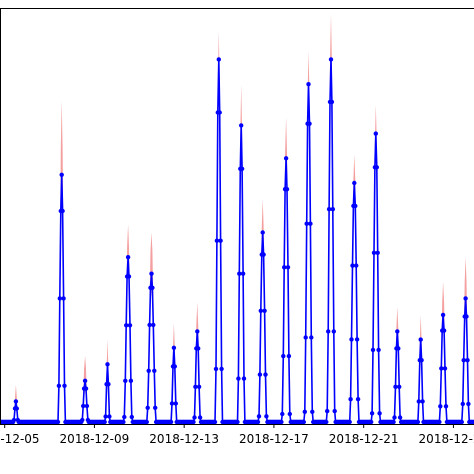 The image size is (474, 474). What do you see at coordinates (274, 439) in the screenshot?
I see `x-tick-label: 2018-12-17` at bounding box center [274, 439].